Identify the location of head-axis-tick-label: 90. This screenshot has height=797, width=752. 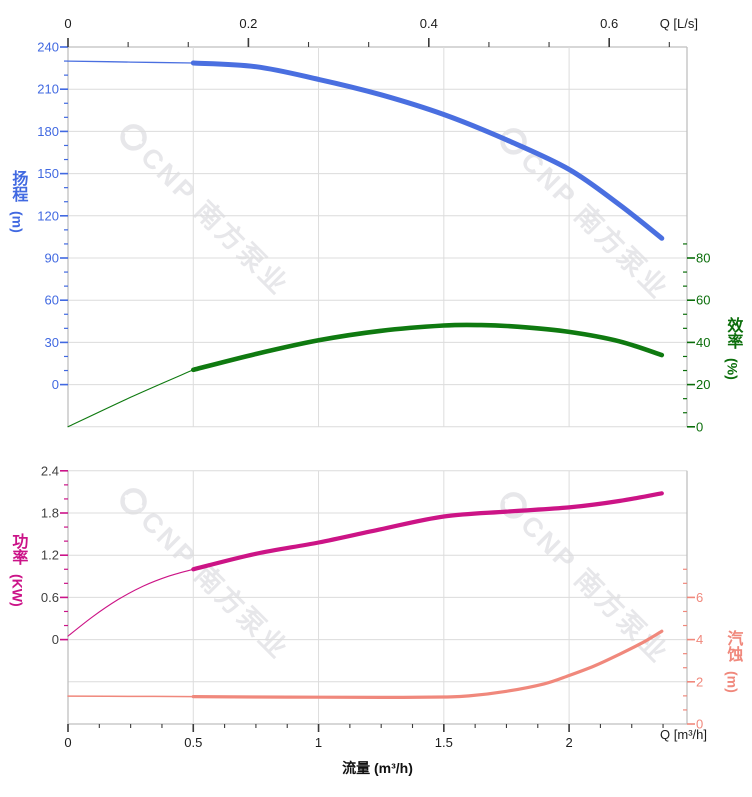
(52, 258).